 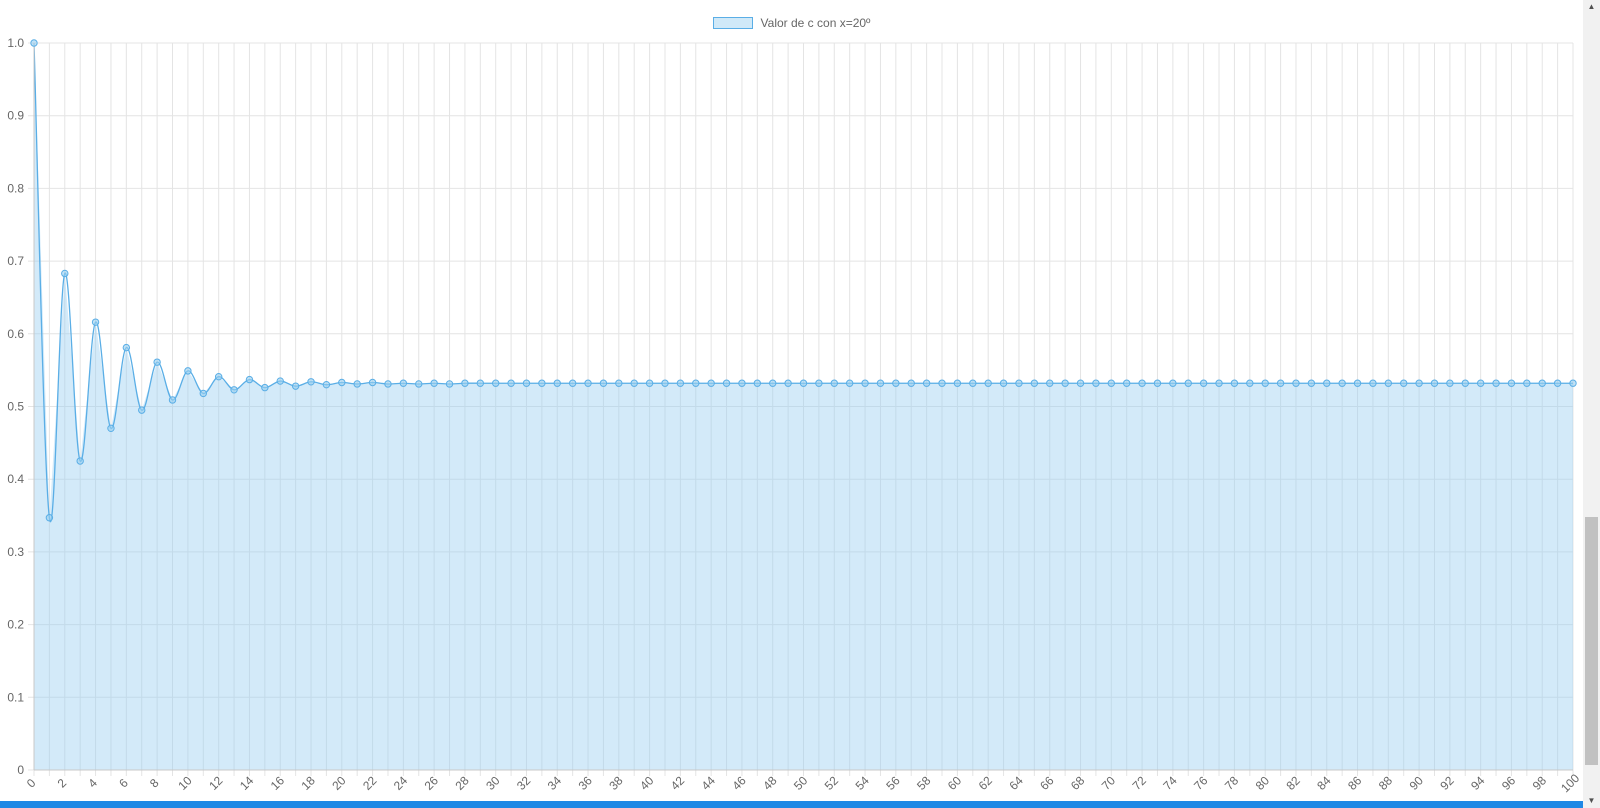 I want to click on x-tick-label: 20, so click(x=339, y=783).